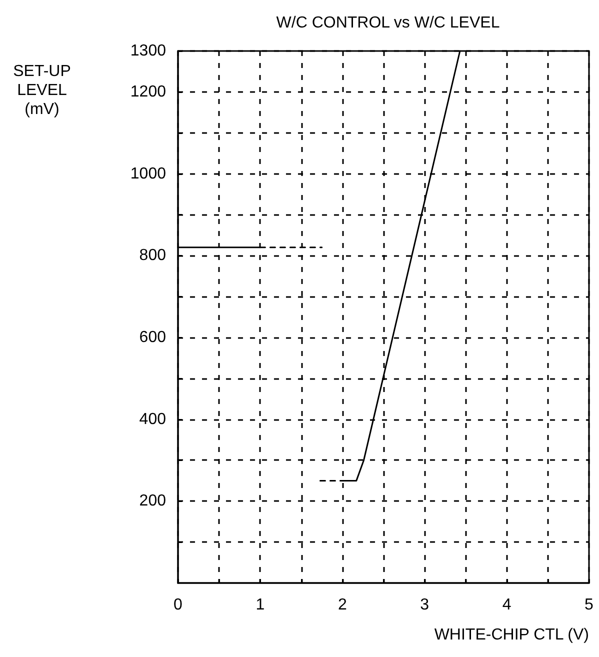  Describe the element at coordinates (589, 605) in the screenshot. I see `x-tick-label: 5` at that location.